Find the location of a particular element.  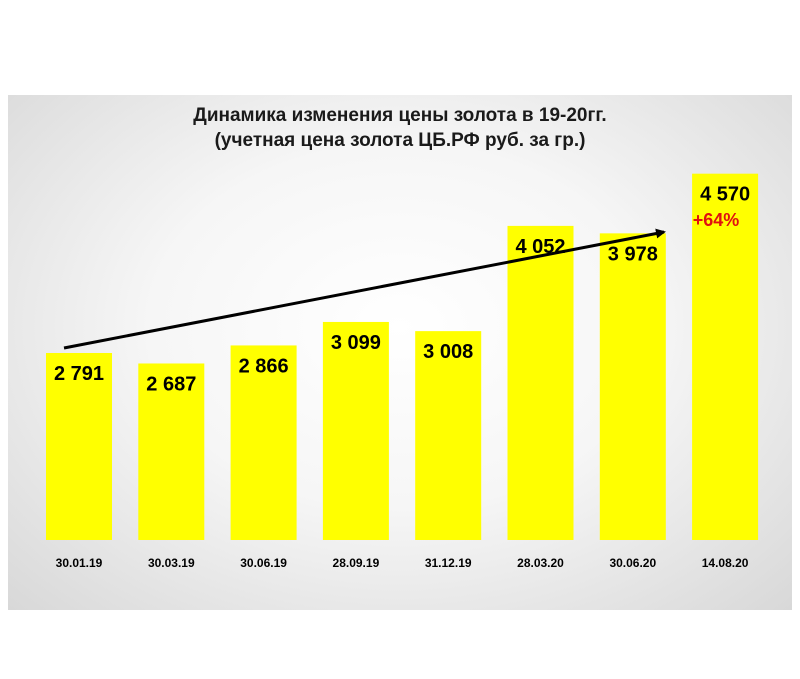

value-label-28.09.19: 3 099 is located at coordinates (356, 343).